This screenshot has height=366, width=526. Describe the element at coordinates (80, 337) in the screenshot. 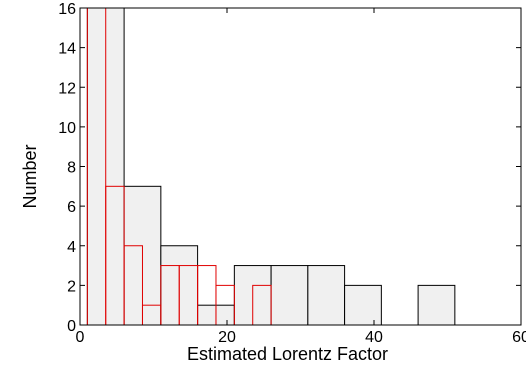

I see `x-tick-label: 0` at that location.